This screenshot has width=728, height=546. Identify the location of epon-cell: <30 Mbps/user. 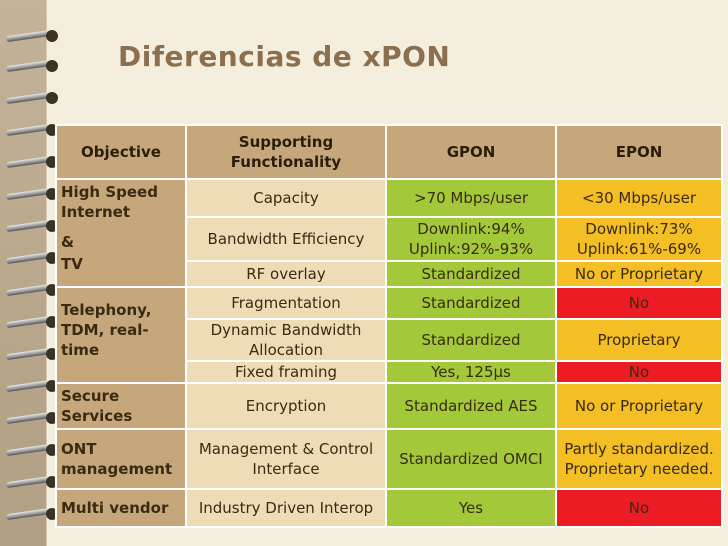
(639, 198).